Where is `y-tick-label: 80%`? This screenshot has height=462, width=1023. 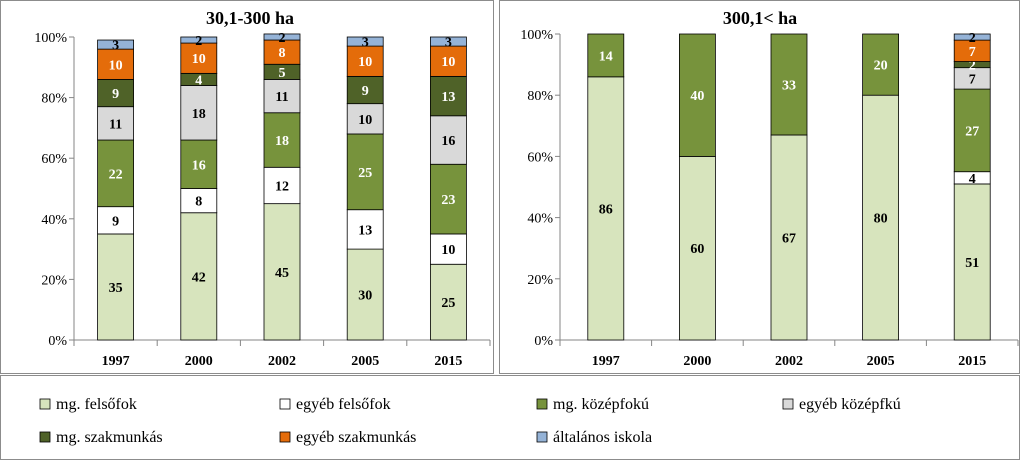
y-tick-label: 80% is located at coordinates (54, 99).